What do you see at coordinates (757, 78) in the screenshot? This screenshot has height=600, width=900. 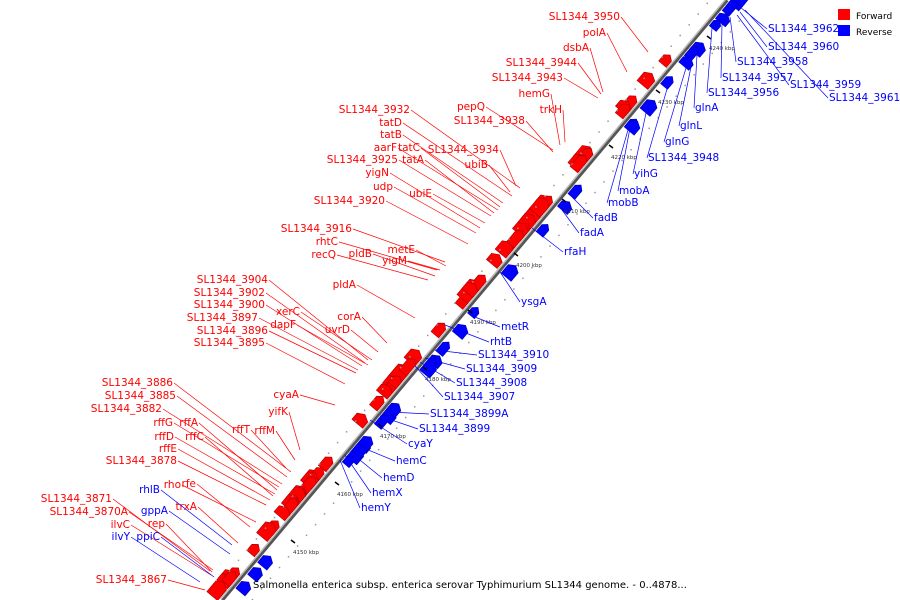 I see `reverse-gene-label: SL1344_3957` at bounding box center [757, 78].